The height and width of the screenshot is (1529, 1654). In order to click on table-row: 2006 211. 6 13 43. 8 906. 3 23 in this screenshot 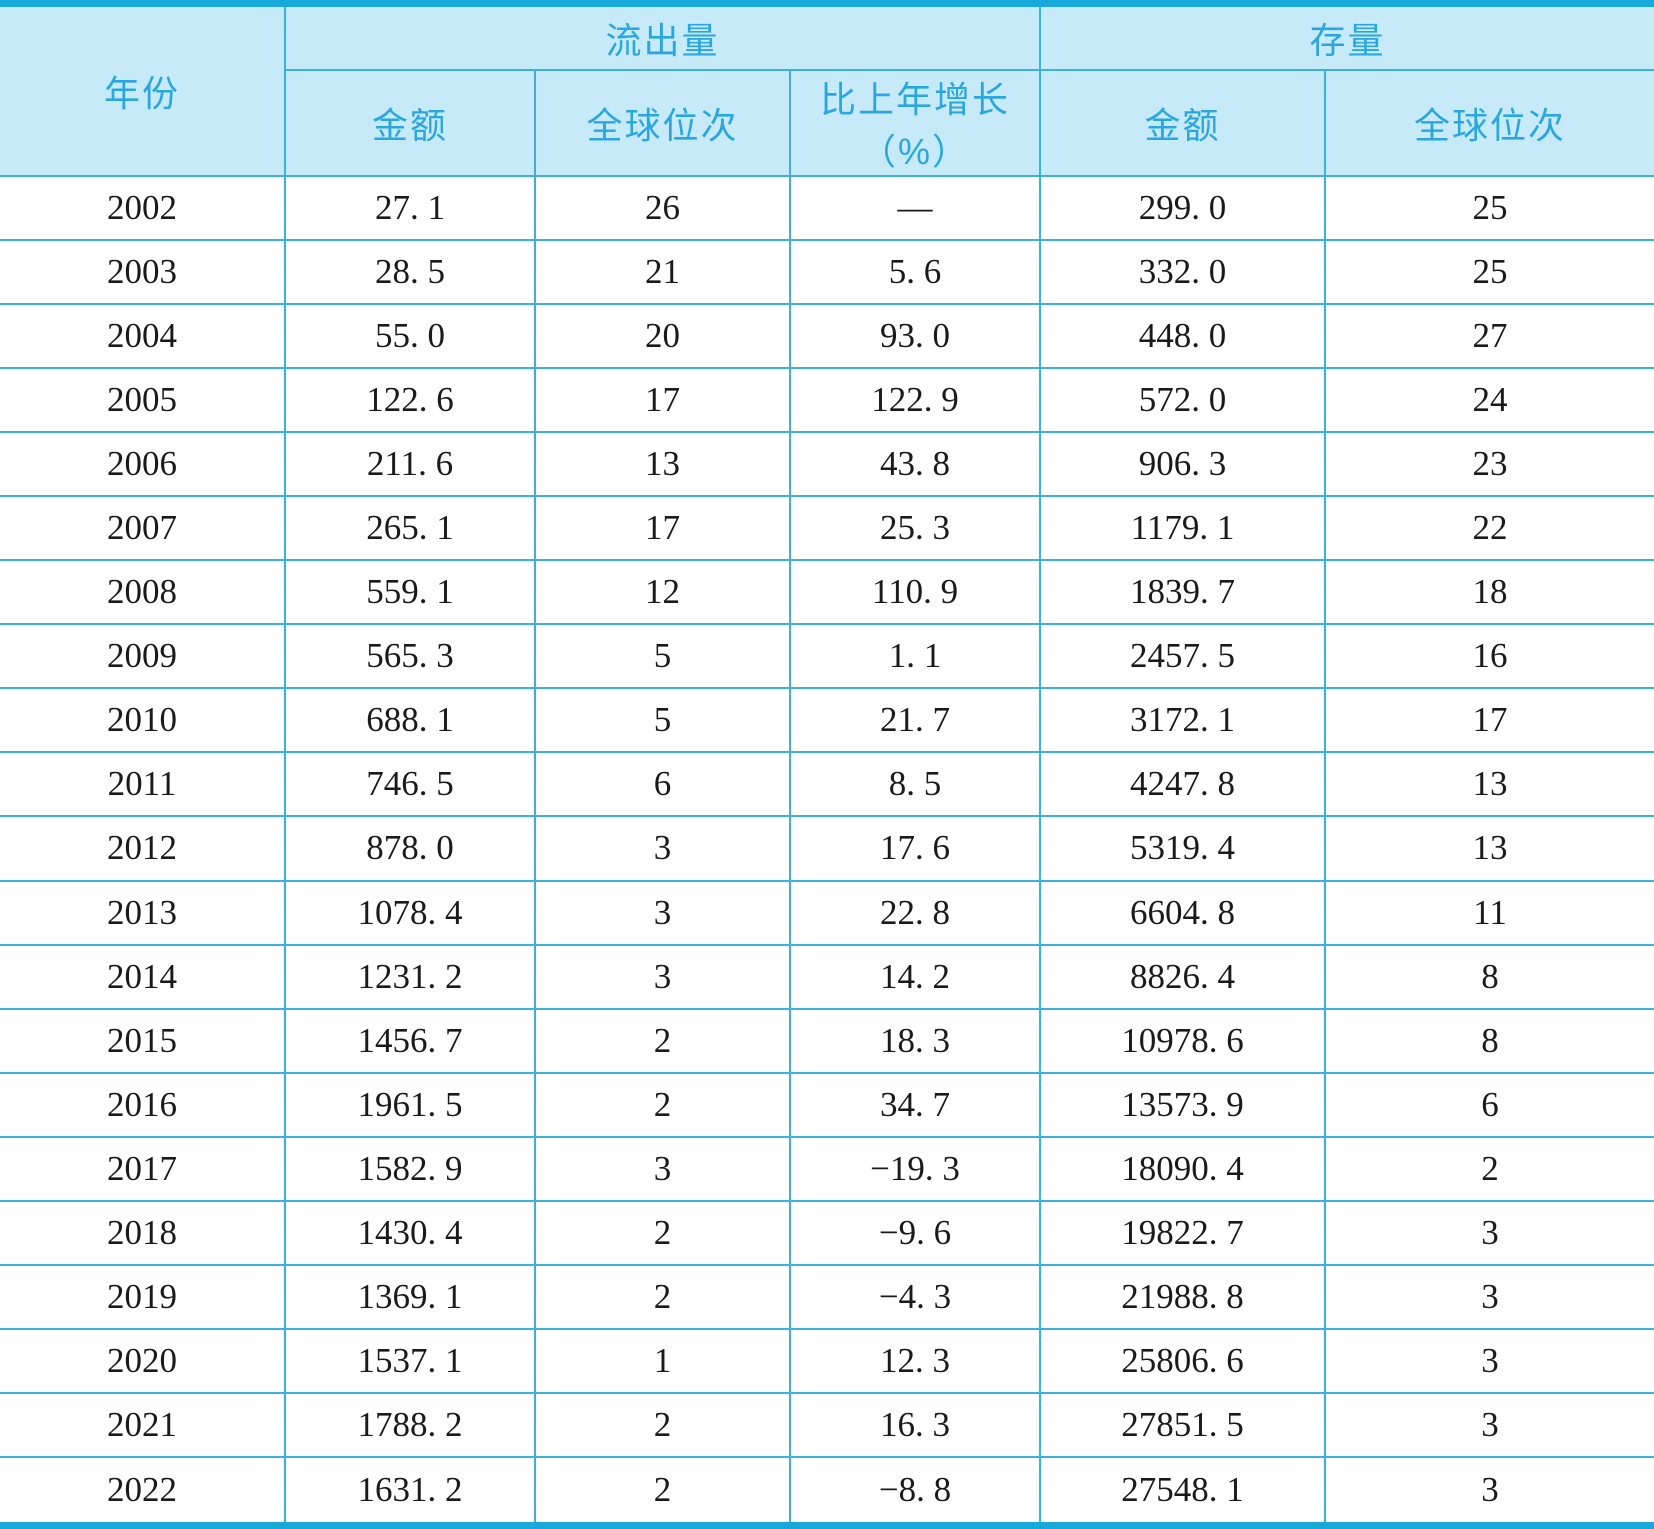, I will do `click(827, 463)`.